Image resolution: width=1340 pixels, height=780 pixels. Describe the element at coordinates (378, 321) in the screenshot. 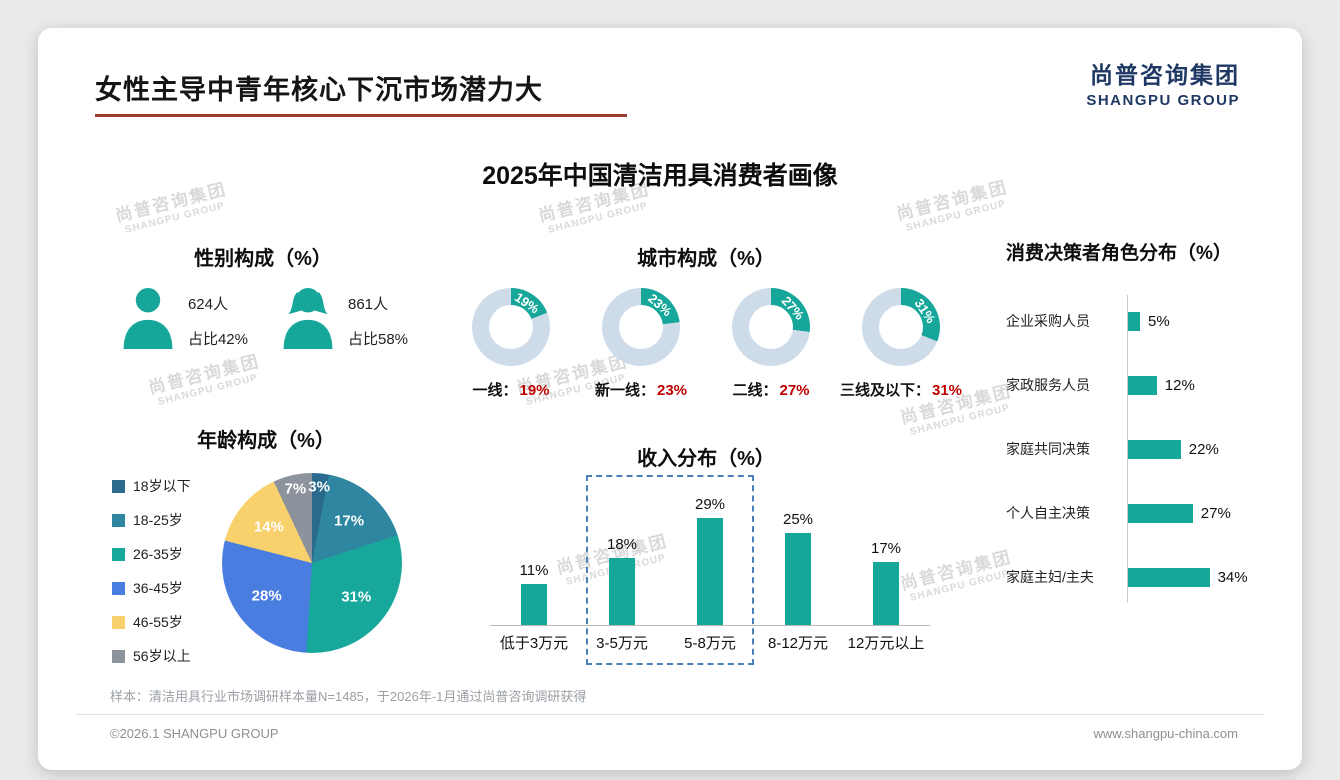

I see `female-stats: 861人 占比58%` at that location.